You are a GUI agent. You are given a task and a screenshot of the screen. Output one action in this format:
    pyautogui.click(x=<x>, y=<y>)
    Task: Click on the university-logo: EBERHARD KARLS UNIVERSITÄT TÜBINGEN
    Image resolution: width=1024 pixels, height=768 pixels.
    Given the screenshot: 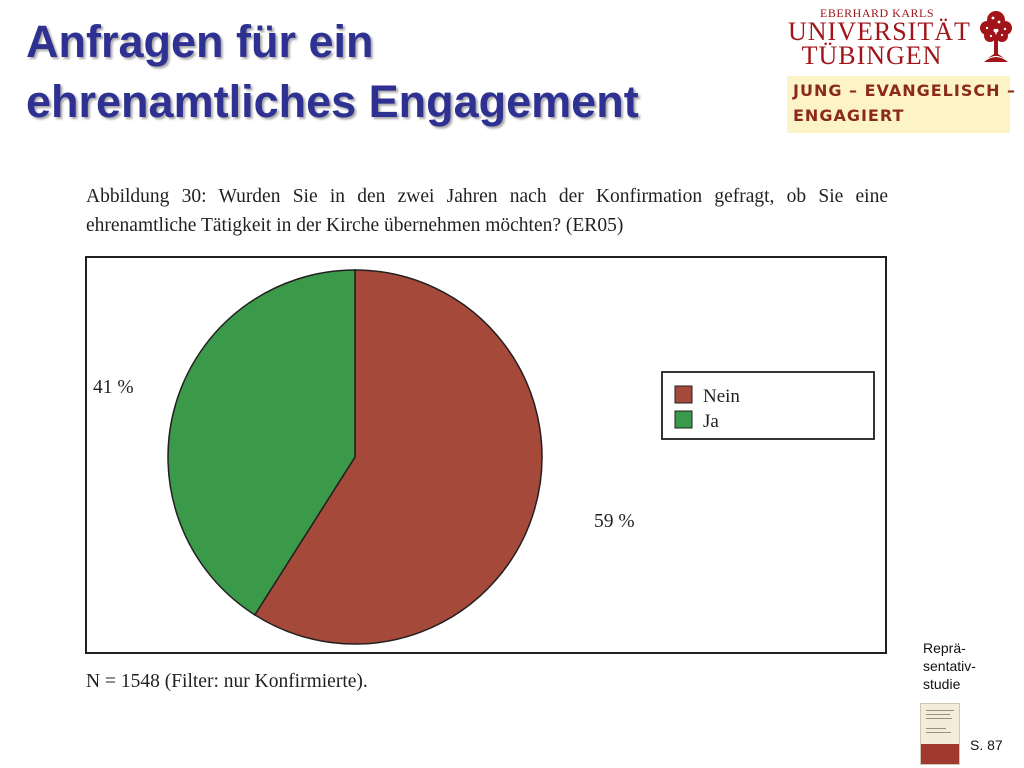 What is the action you would take?
    pyautogui.click(x=902, y=38)
    